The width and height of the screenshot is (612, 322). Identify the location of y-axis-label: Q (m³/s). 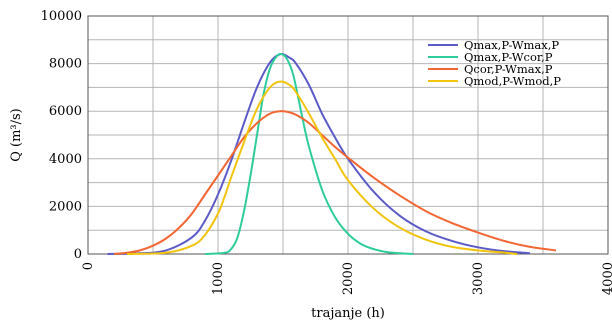
(16, 135).